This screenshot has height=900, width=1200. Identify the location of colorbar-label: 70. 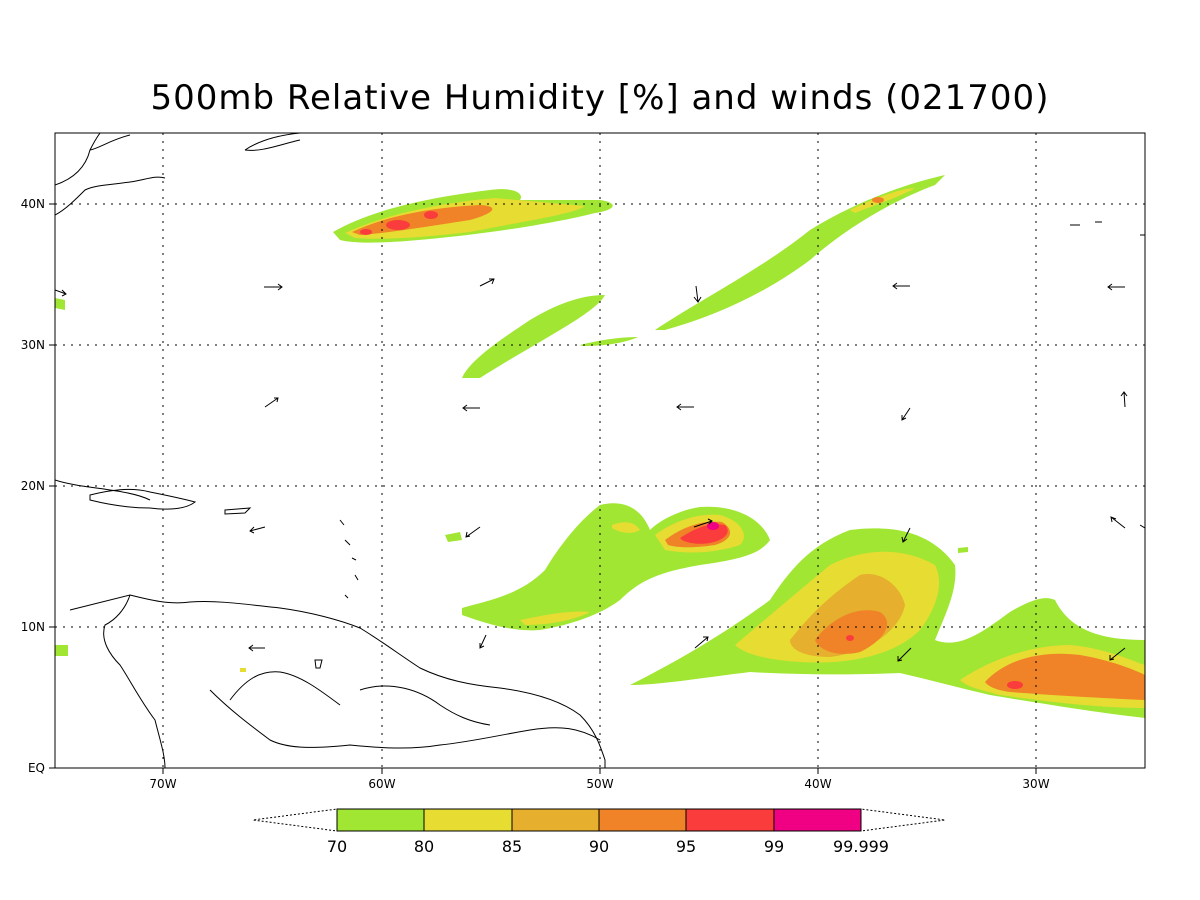
(337, 846).